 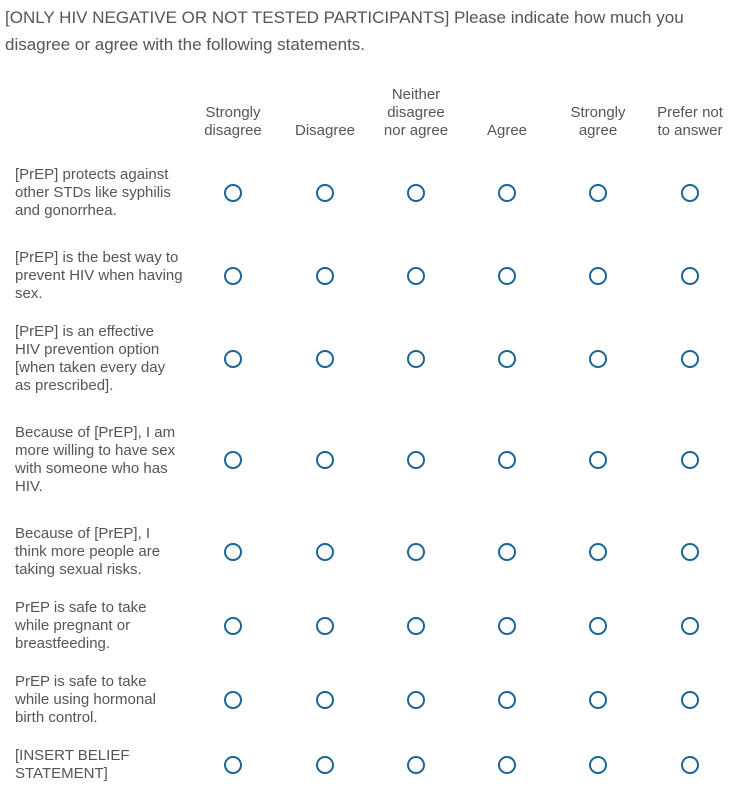 I want to click on column-header: Strongly disagree, so click(x=233, y=121).